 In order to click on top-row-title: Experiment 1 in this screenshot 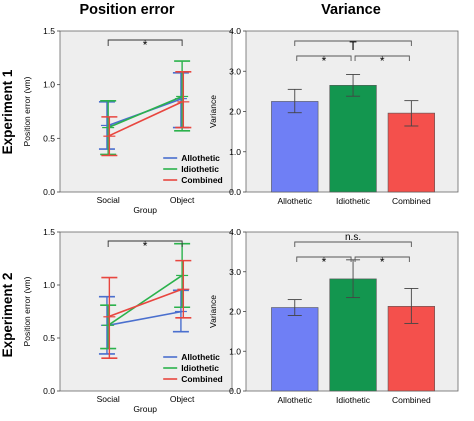, I will do `click(7, 111)`.